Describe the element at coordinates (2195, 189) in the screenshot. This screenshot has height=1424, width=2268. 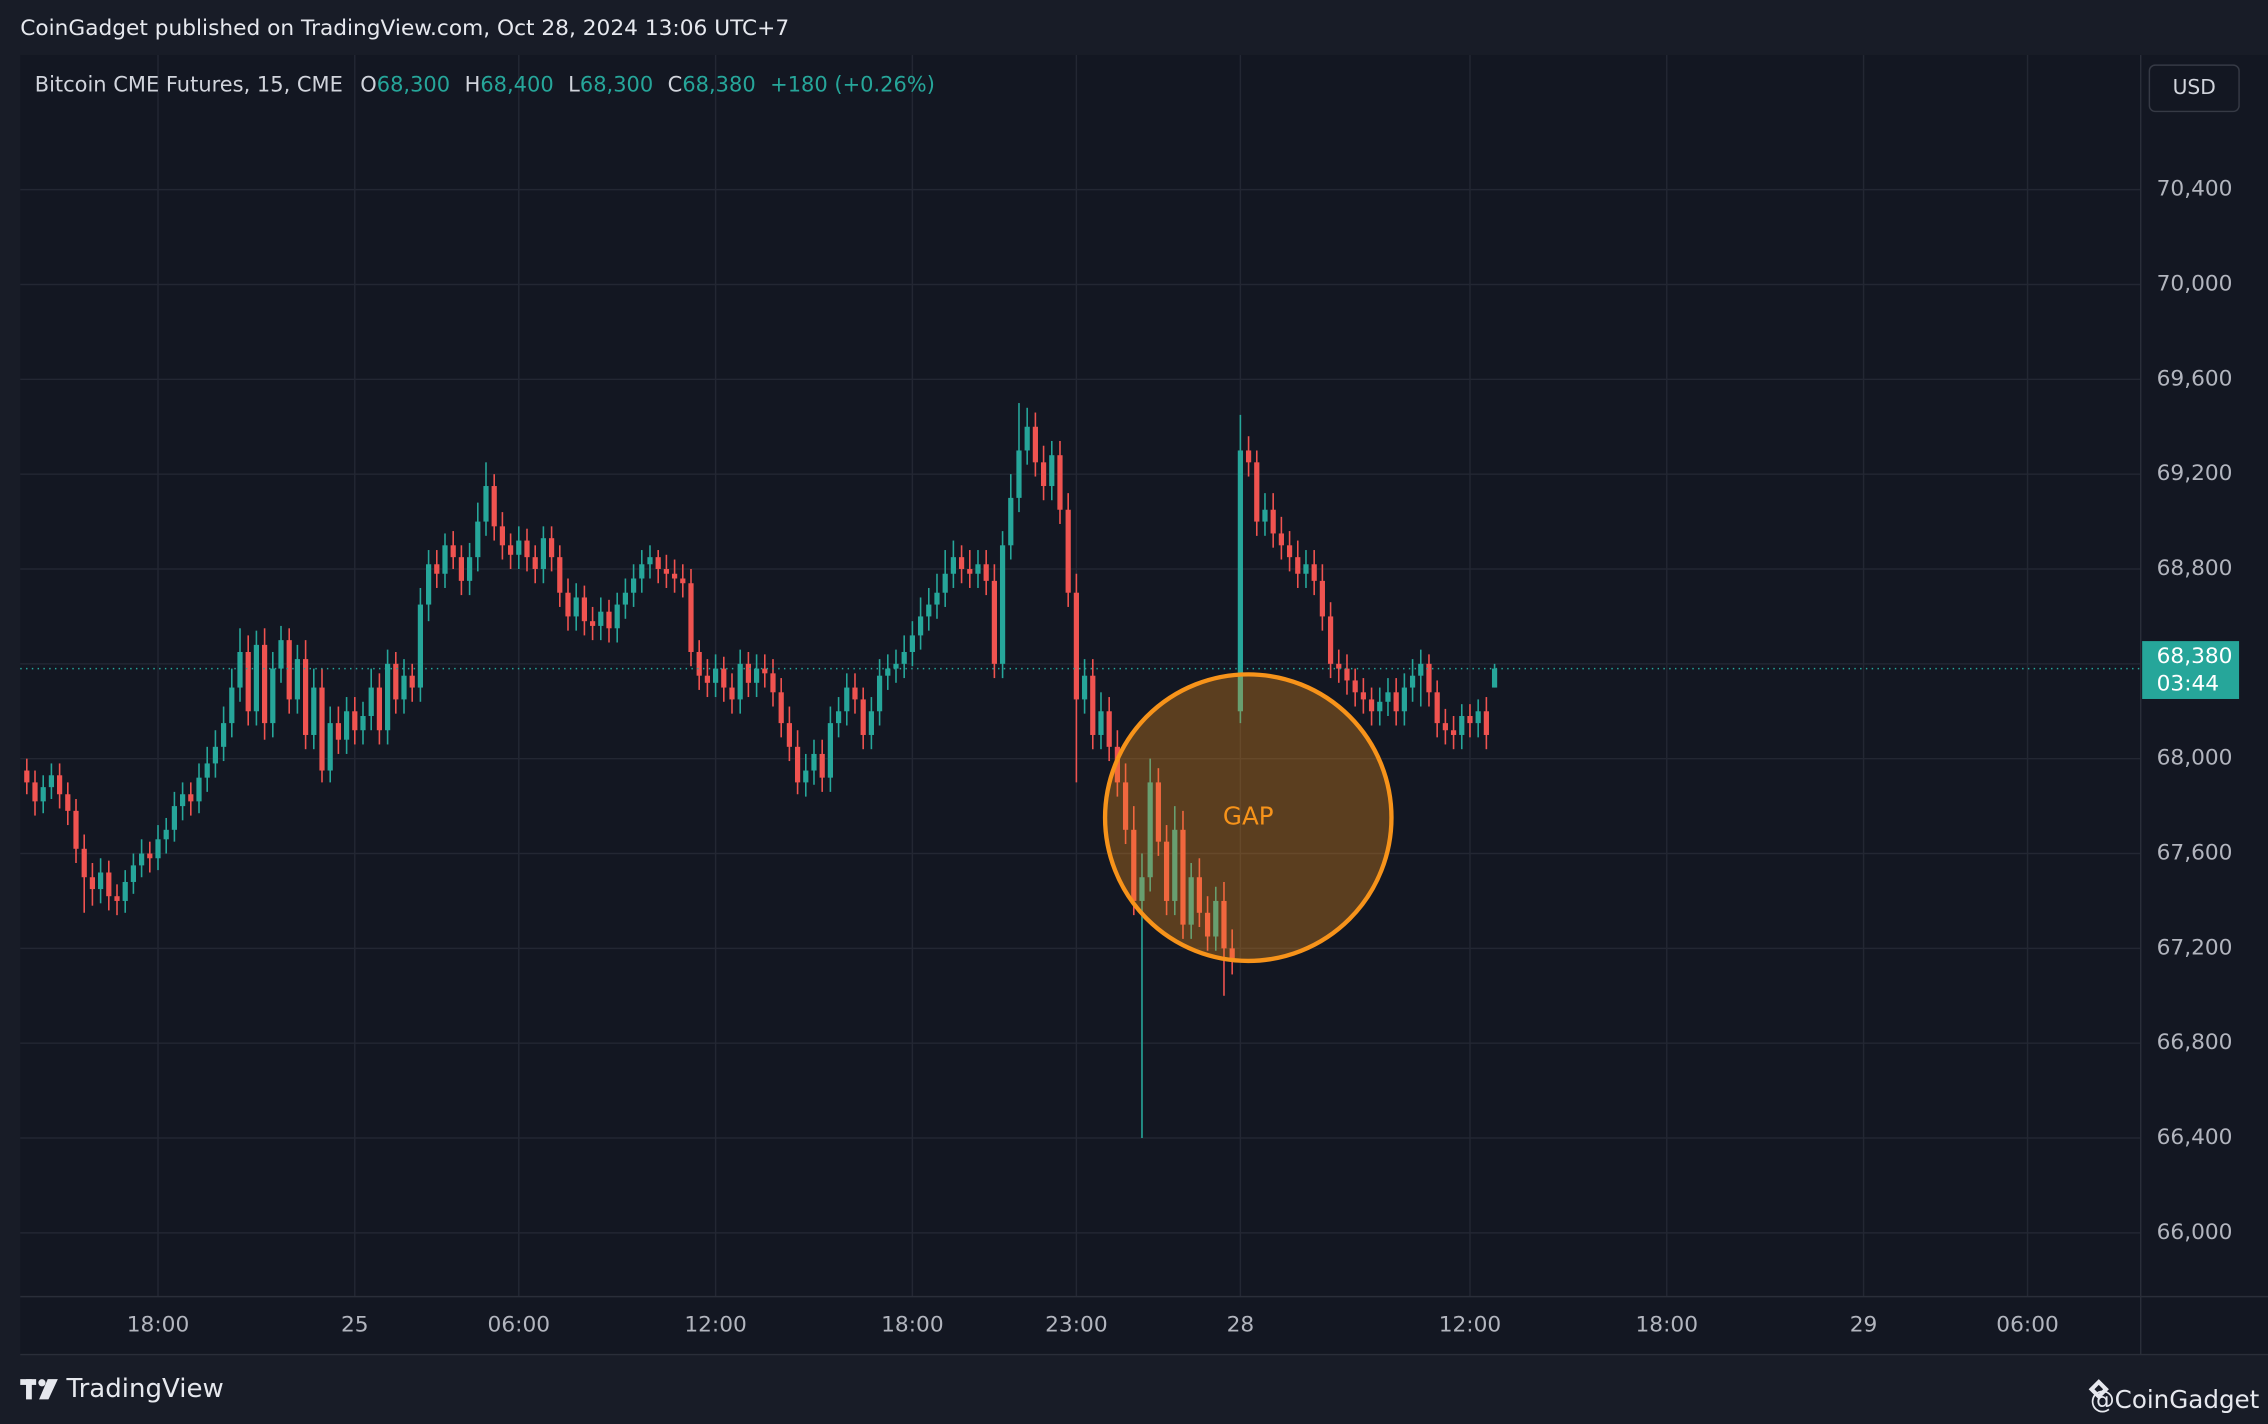
I see `y-tick-label: 70,400` at that location.